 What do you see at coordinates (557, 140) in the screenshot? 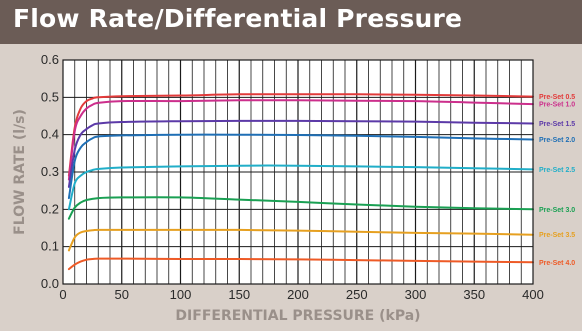
I see `series-label-pre-set-2-0: Pre-Set 2.0` at bounding box center [557, 140].